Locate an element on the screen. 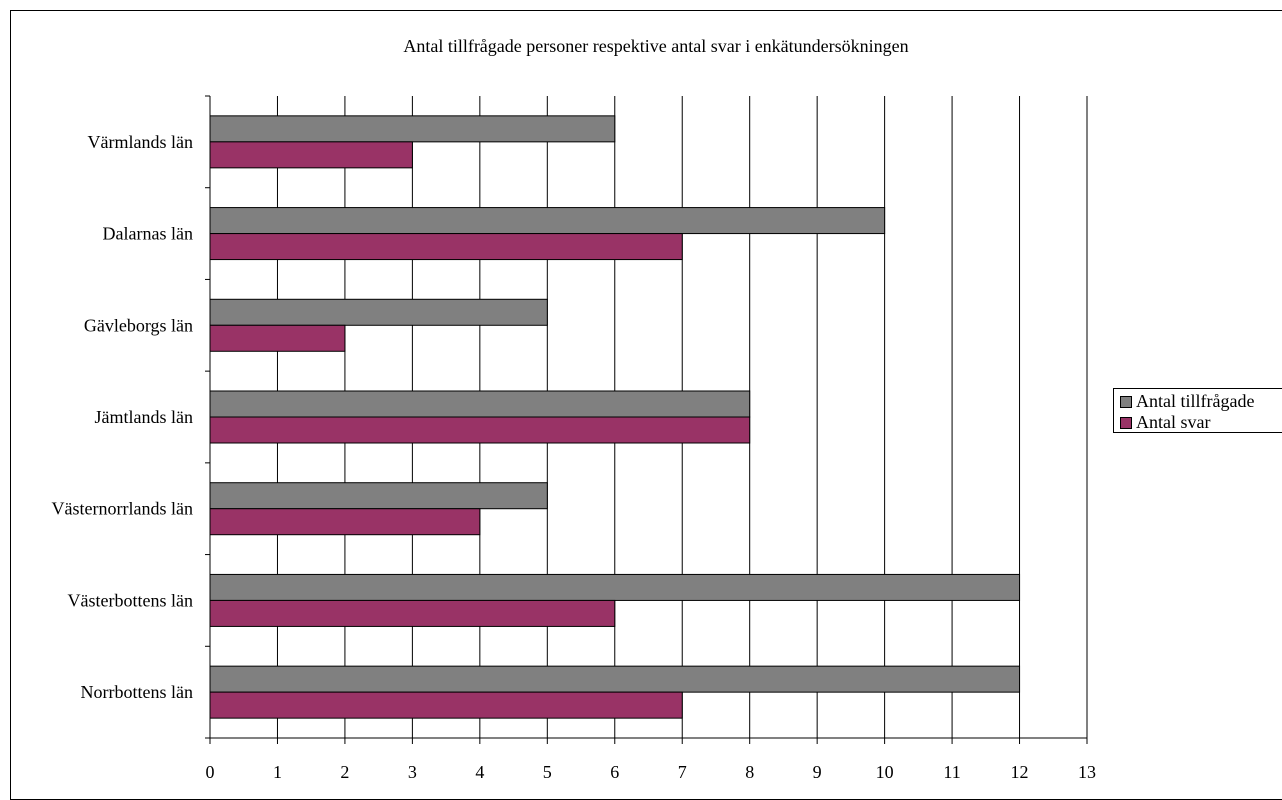 The height and width of the screenshot is (800, 1282). x-tick-label: 9 is located at coordinates (817, 772).